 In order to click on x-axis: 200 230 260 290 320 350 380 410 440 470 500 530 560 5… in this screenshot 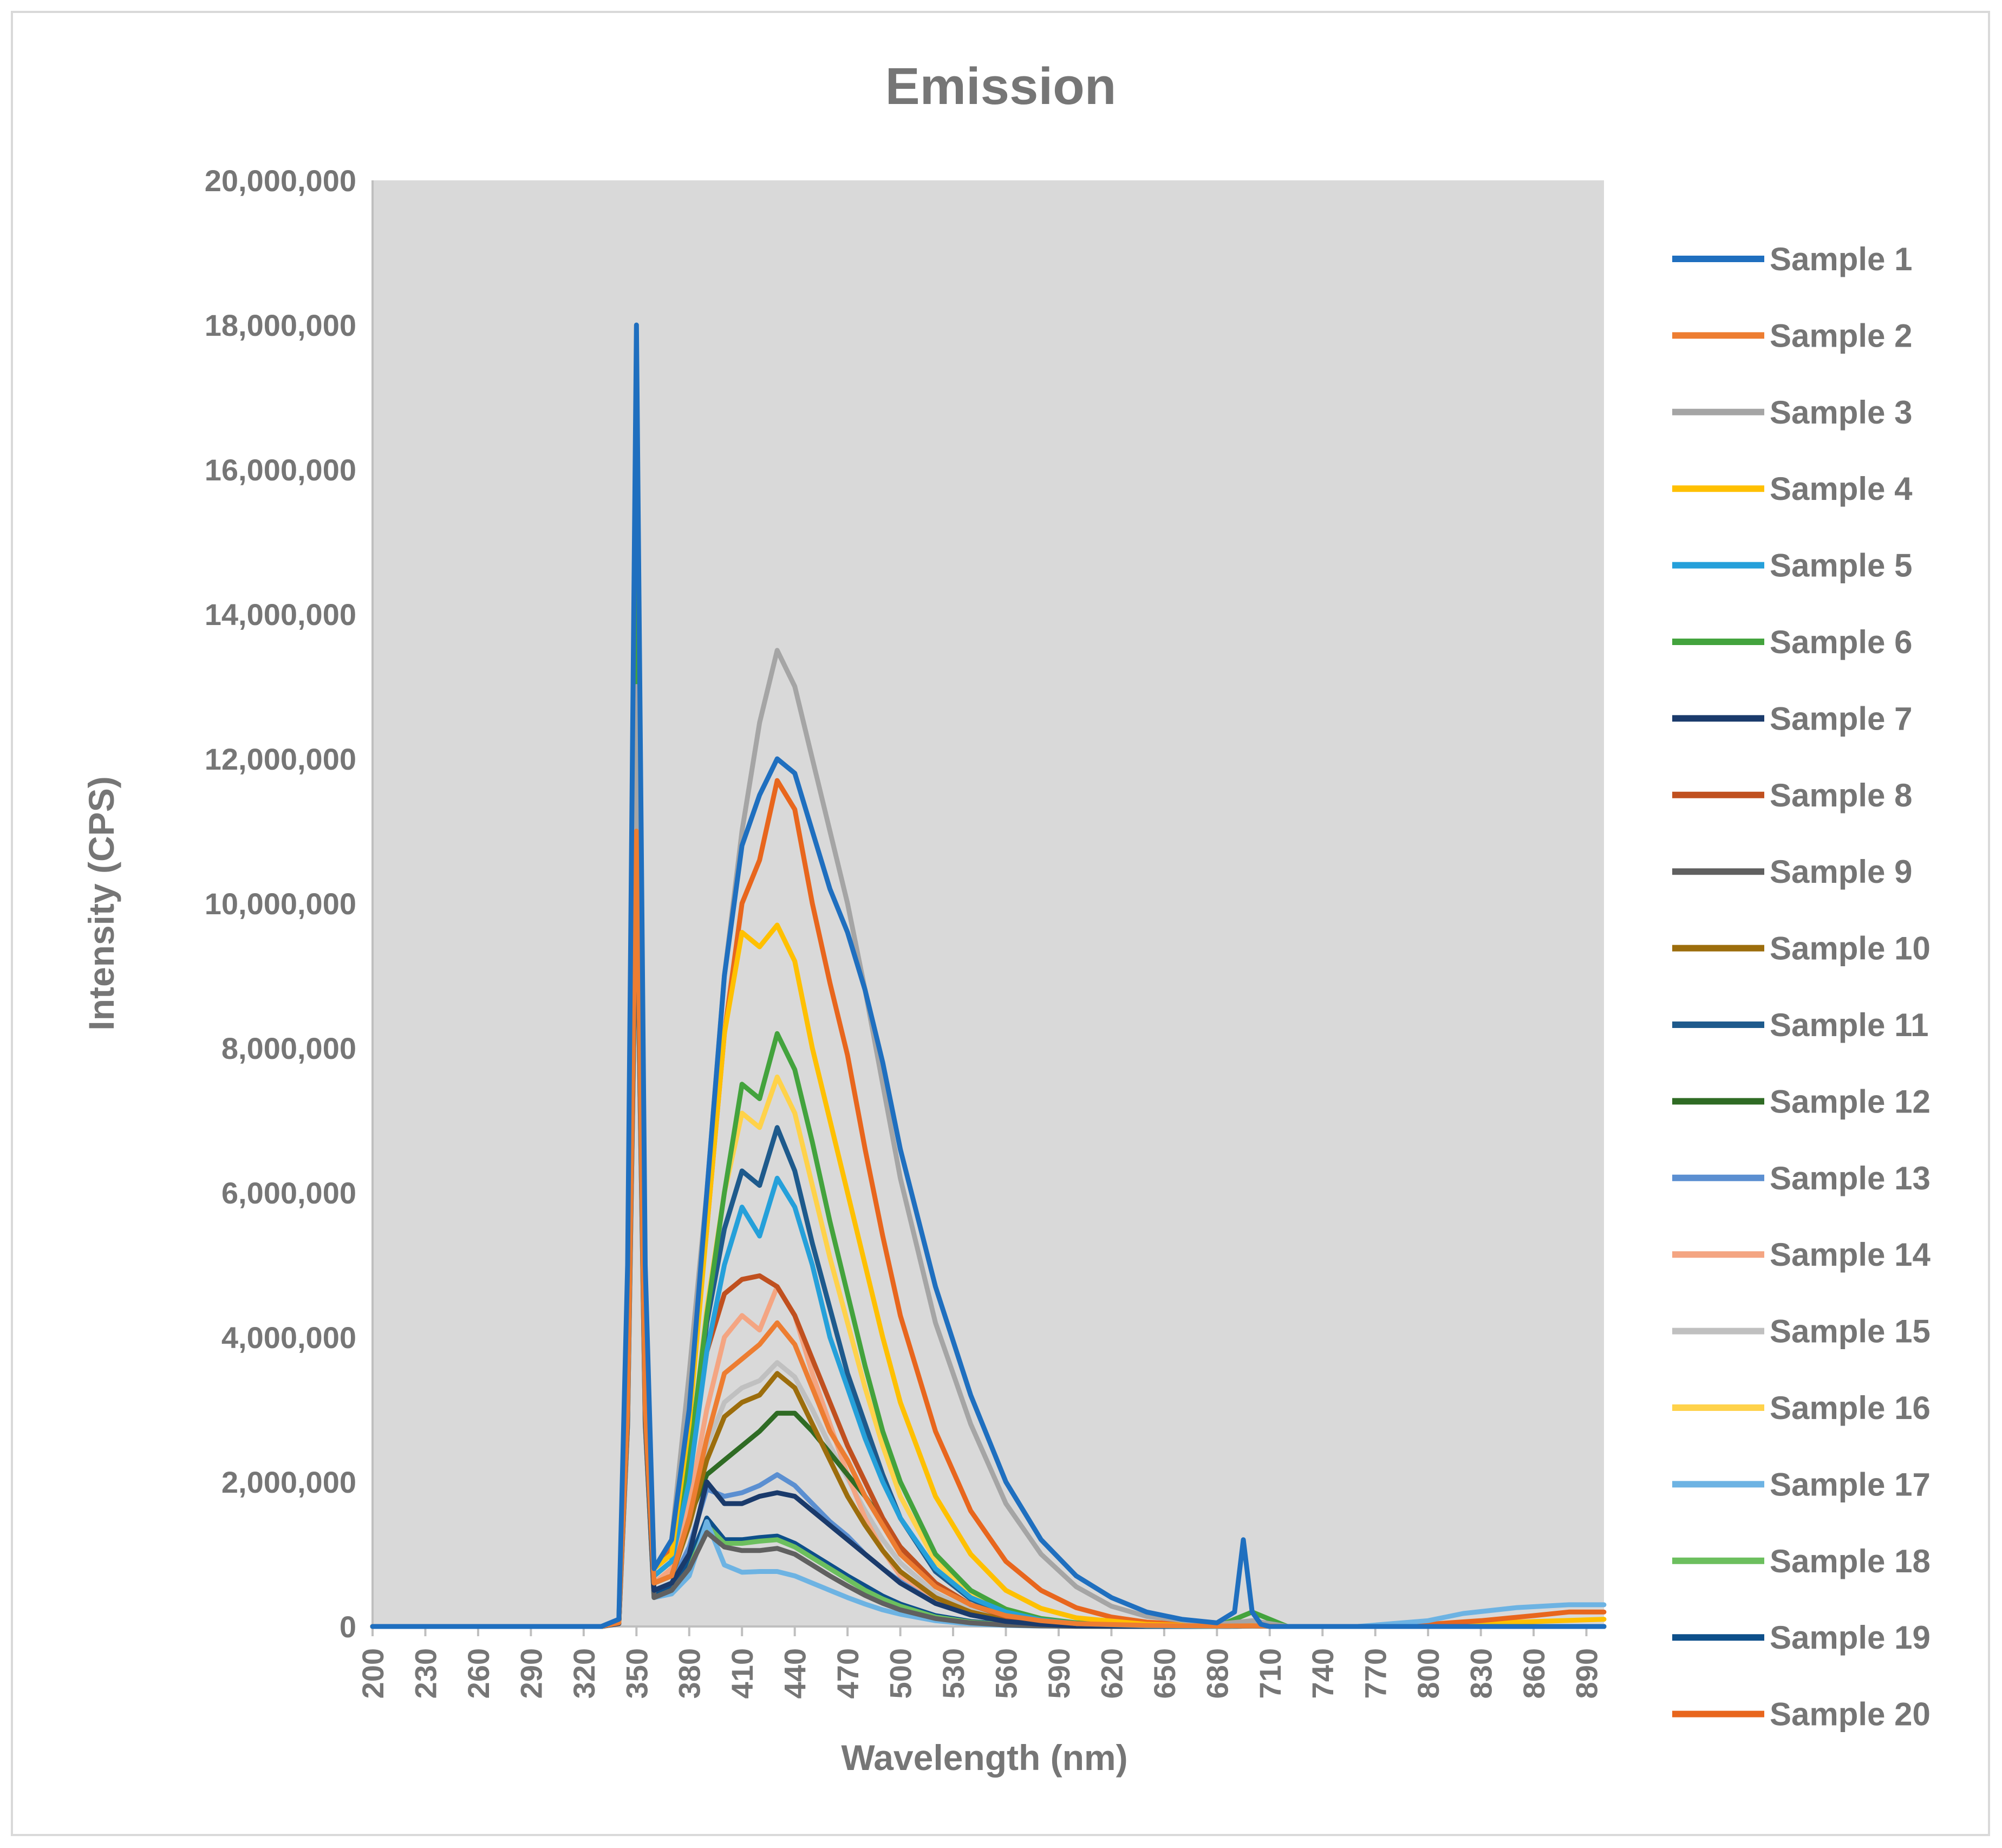, I will do `click(980, 1662)`.